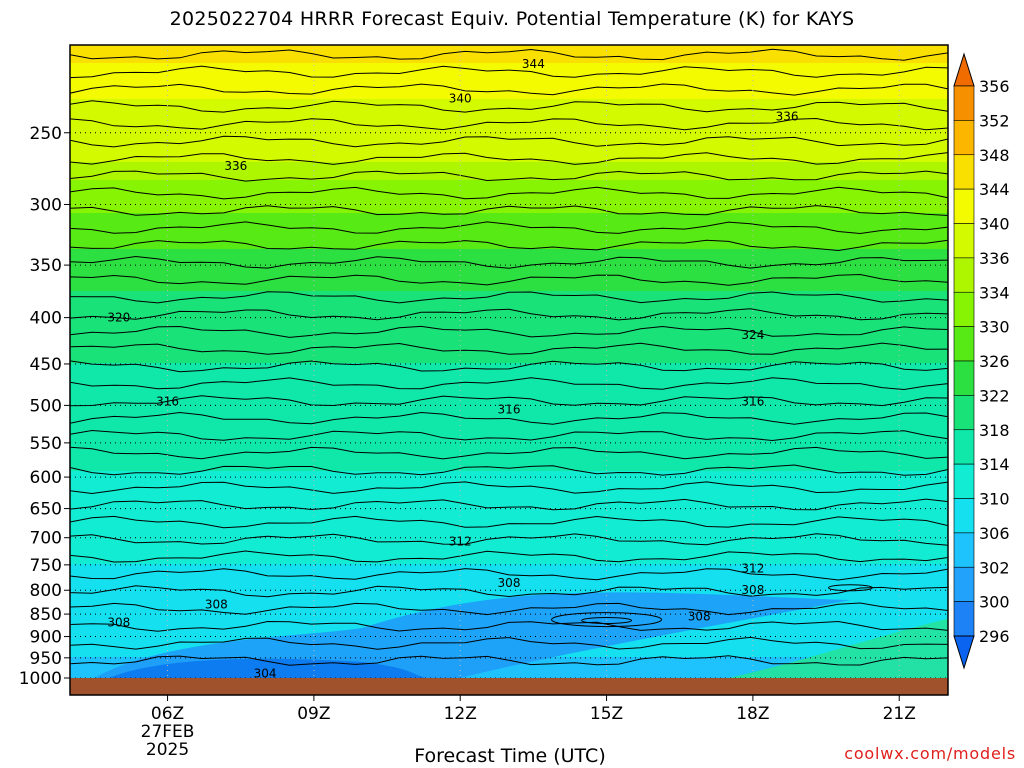 This screenshot has width=1024, height=768. Describe the element at coordinates (994, 86) in the screenshot. I see `colorbar-label: 356` at that location.